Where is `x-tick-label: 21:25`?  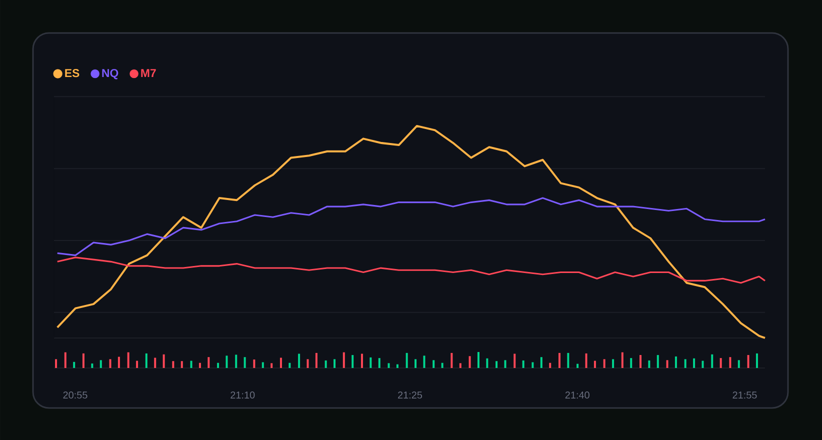
x-tick-label: 21:25 is located at coordinates (410, 395).